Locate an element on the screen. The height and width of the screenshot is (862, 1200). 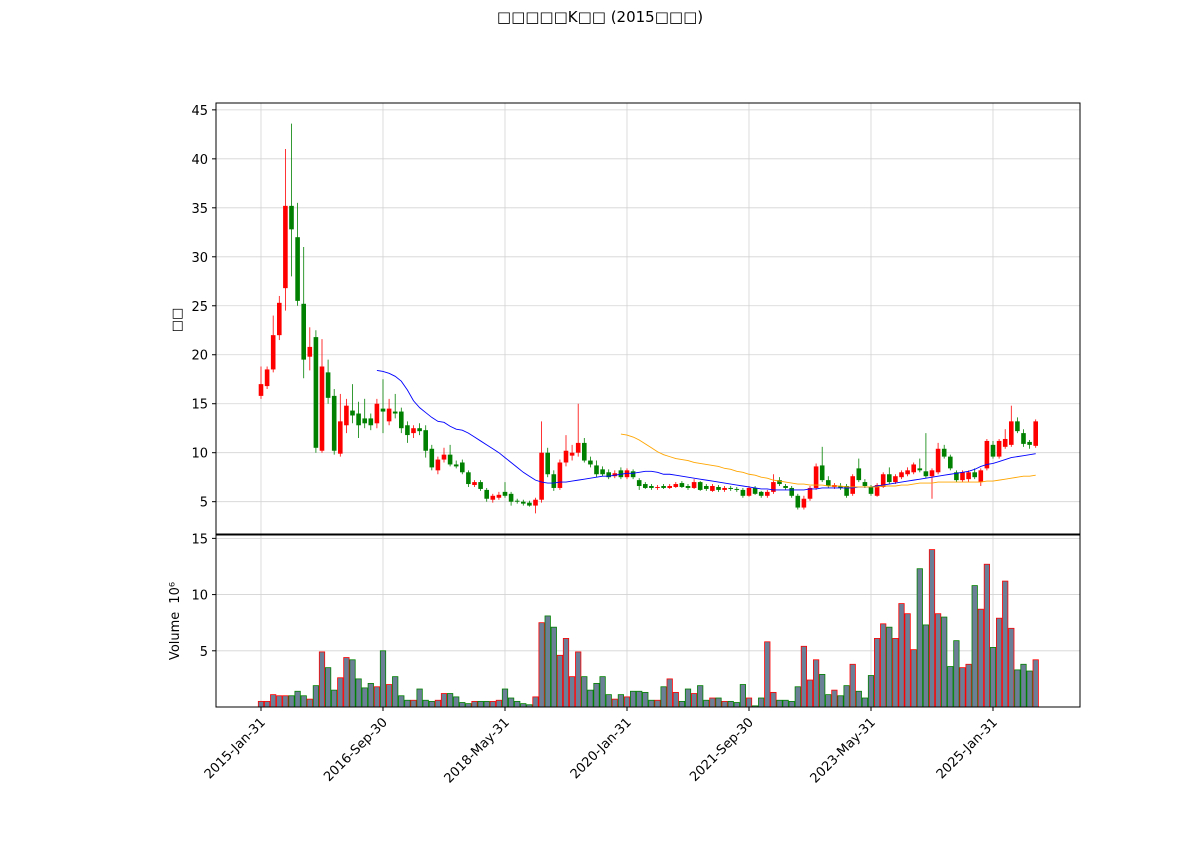
y-tick-label: 45 is located at coordinates (199, 111).